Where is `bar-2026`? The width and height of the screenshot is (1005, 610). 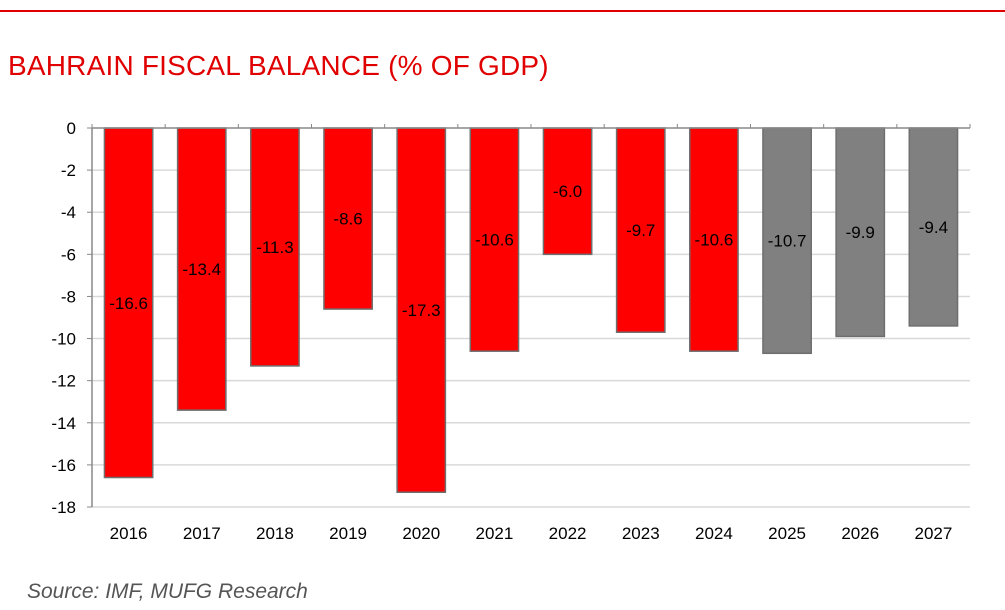
bar-2026 is located at coordinates (860, 232).